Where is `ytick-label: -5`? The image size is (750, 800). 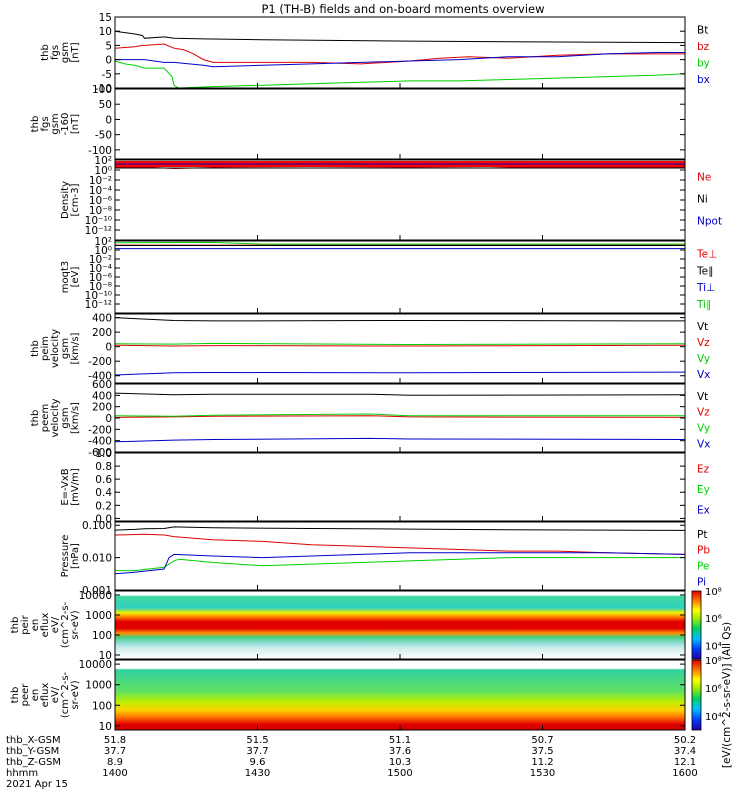 ytick-label: -5 is located at coordinates (107, 75).